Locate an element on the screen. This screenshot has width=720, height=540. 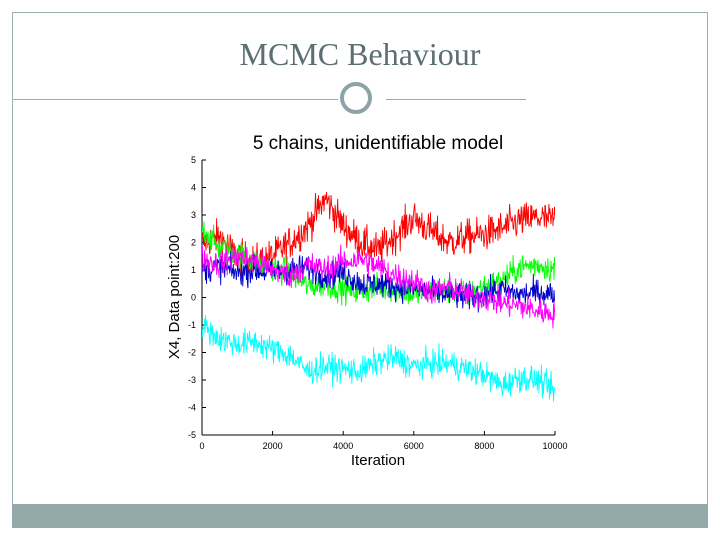
footer-bar is located at coordinates (360, 516).